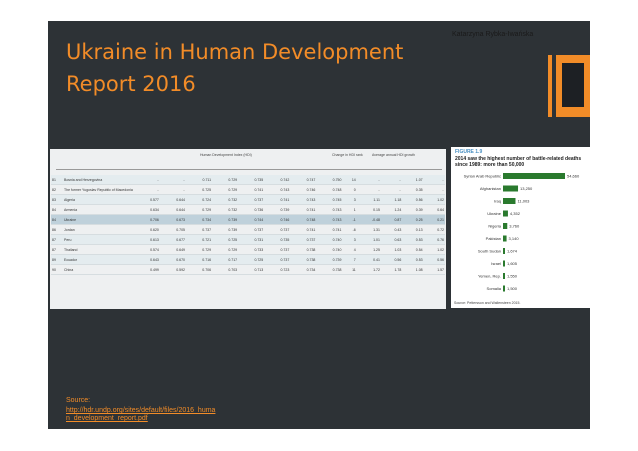 The width and height of the screenshot is (638, 451). Describe the element at coordinates (57, 230) in the screenshot. I see `rank-cell: 86` at that location.